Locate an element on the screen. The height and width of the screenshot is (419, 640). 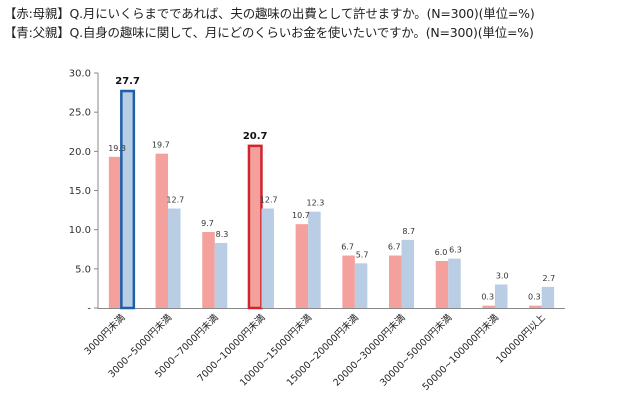
x-category-label: 3000円未満 is located at coordinates (105, 334).